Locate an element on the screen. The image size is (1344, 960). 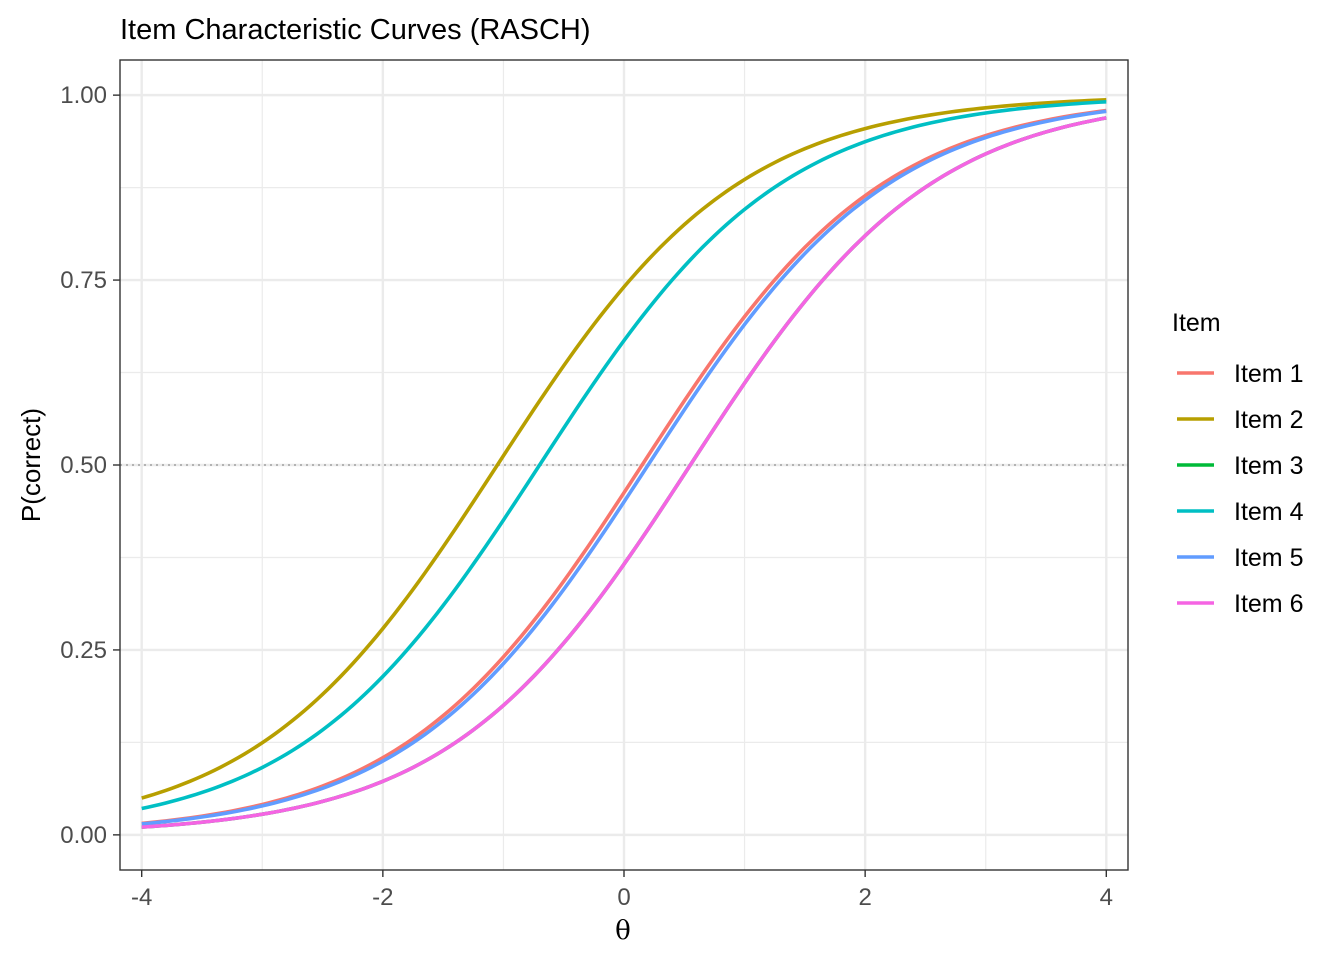
legend-title: Item is located at coordinates (1196, 323).